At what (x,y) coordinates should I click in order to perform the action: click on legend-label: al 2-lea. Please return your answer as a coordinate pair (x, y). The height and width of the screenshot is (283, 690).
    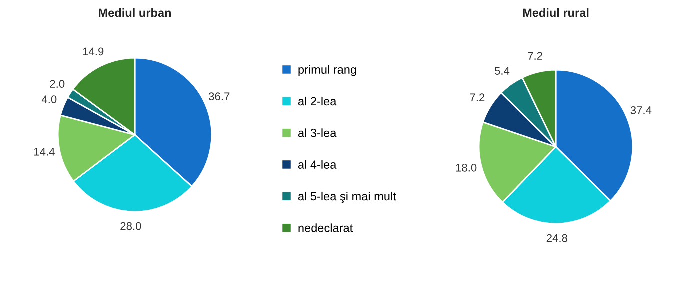
    Looking at the image, I should click on (317, 101).